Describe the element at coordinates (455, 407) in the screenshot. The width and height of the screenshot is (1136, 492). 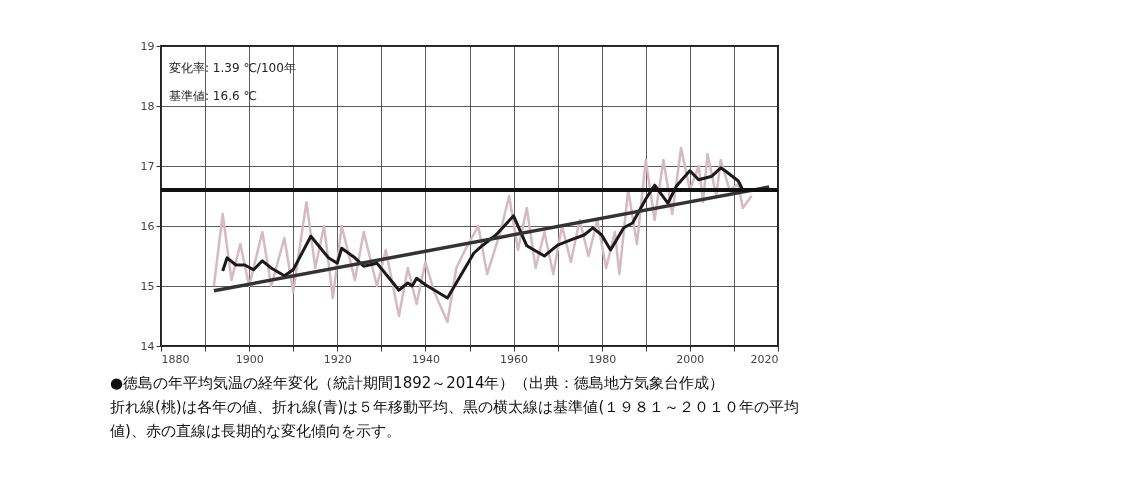
I see `text: 折れ線(桃)は各年の値、折れ線(青)は５年移動平均、黒の横太線は基準値(１９８１～２０１０年の平均` at that location.